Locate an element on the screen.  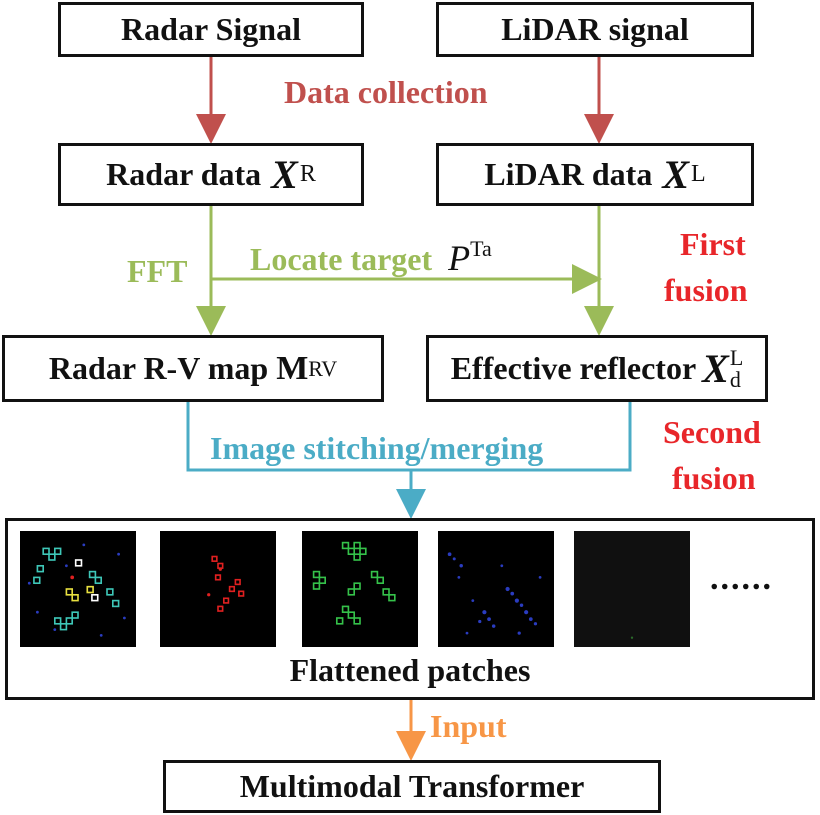
lidar-signal-label: LiDAR signal is located at coordinates (595, 29).